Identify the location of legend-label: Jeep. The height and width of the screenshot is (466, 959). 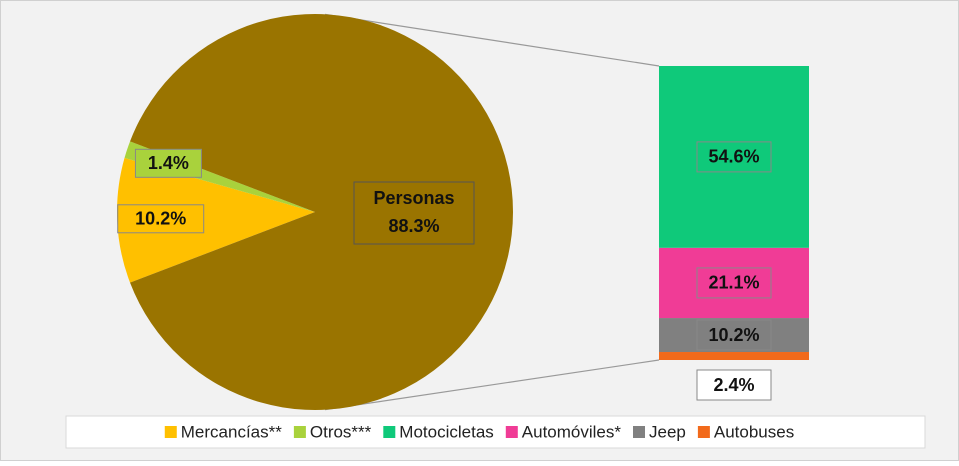
(667, 431).